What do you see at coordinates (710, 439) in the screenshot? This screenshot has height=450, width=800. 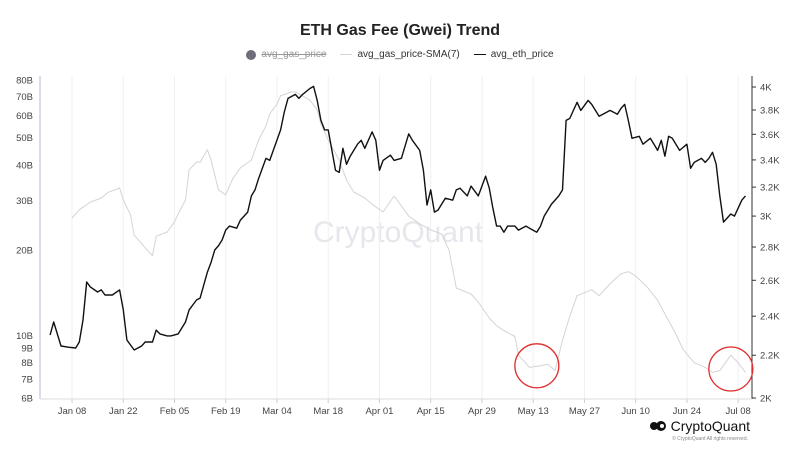 I see `copyright: © CryptoQuant All rights reserved.` at bounding box center [710, 439].